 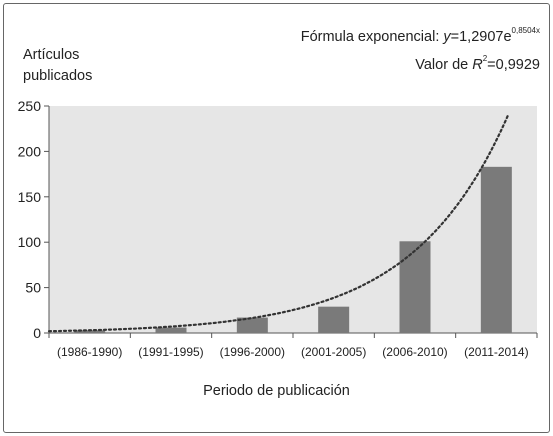 I want to click on y-axis-label-line2: publicados, so click(x=58, y=76).